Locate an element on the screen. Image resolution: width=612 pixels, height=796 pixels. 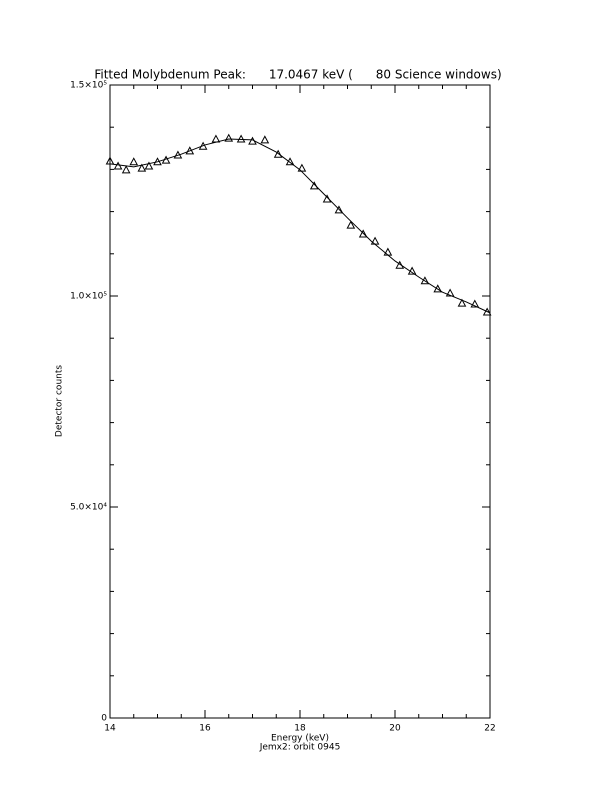
y-tick-label: 5.0×10⁴ is located at coordinates (88, 508).